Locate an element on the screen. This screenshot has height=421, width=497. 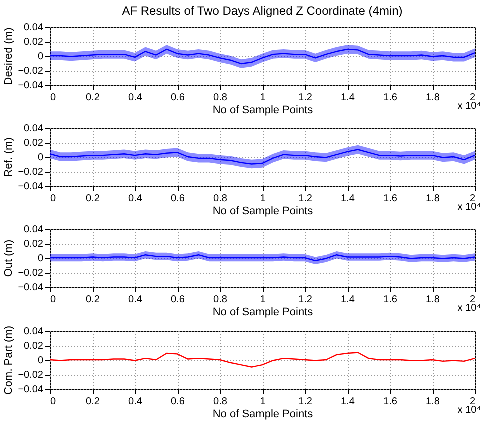
y-axis-title: Desired (m) is located at coordinates (9, 57).